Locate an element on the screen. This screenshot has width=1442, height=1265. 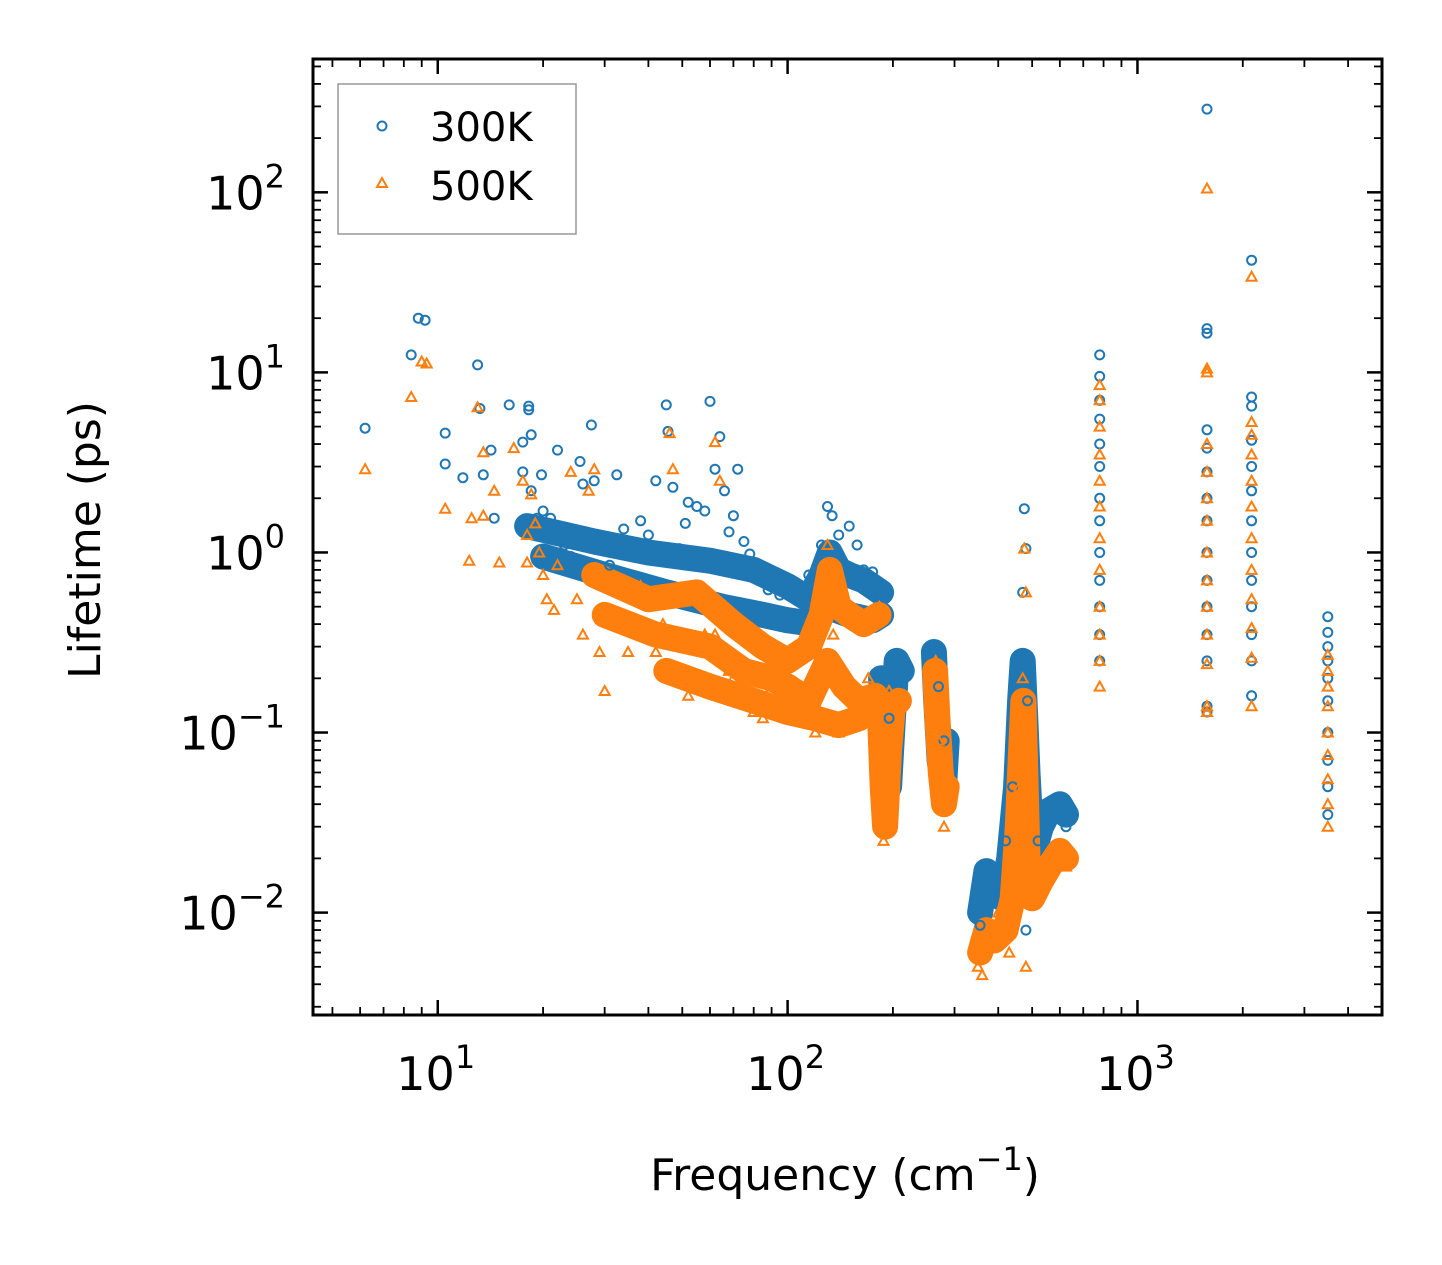
y-tick-label: 10⁻¹ is located at coordinates (232, 729).